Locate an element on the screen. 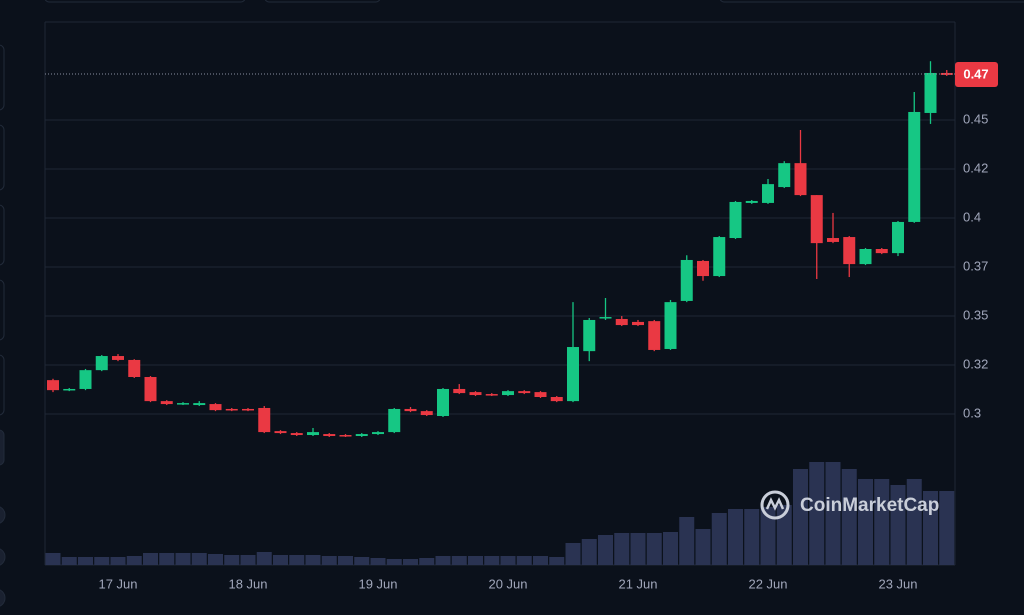 This screenshot has height=615, width=1024. y-tick-label: 0.37 is located at coordinates (975, 265).